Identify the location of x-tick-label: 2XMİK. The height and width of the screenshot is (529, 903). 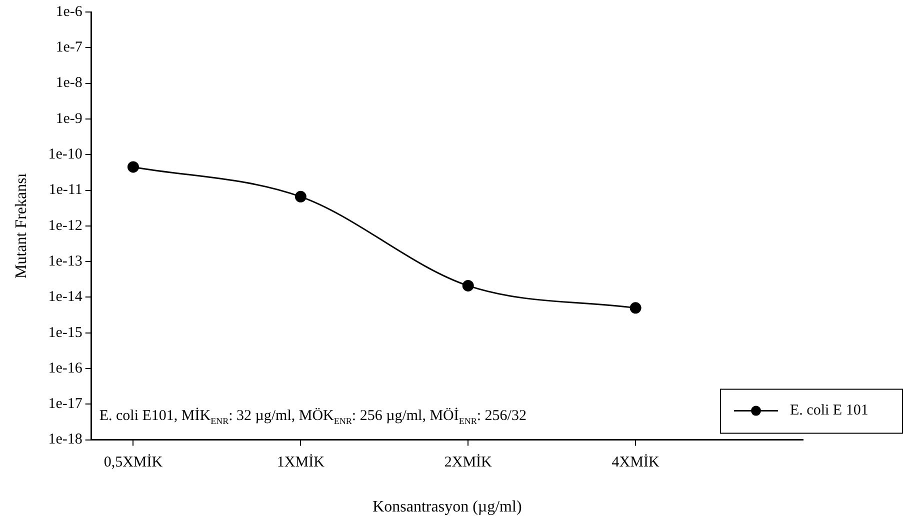
(468, 462).